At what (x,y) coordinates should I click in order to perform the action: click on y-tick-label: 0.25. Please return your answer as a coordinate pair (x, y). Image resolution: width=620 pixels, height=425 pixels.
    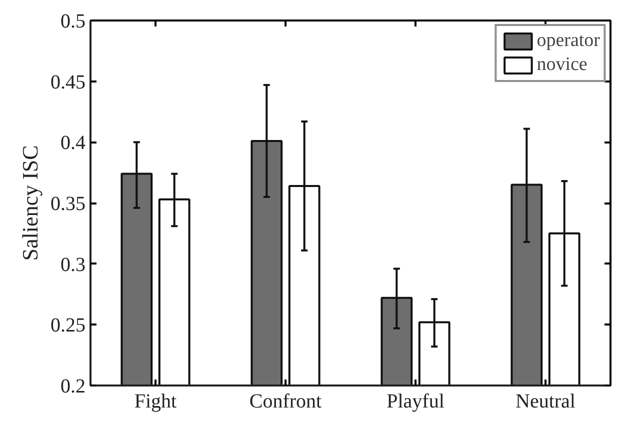
    Looking at the image, I should click on (68, 325).